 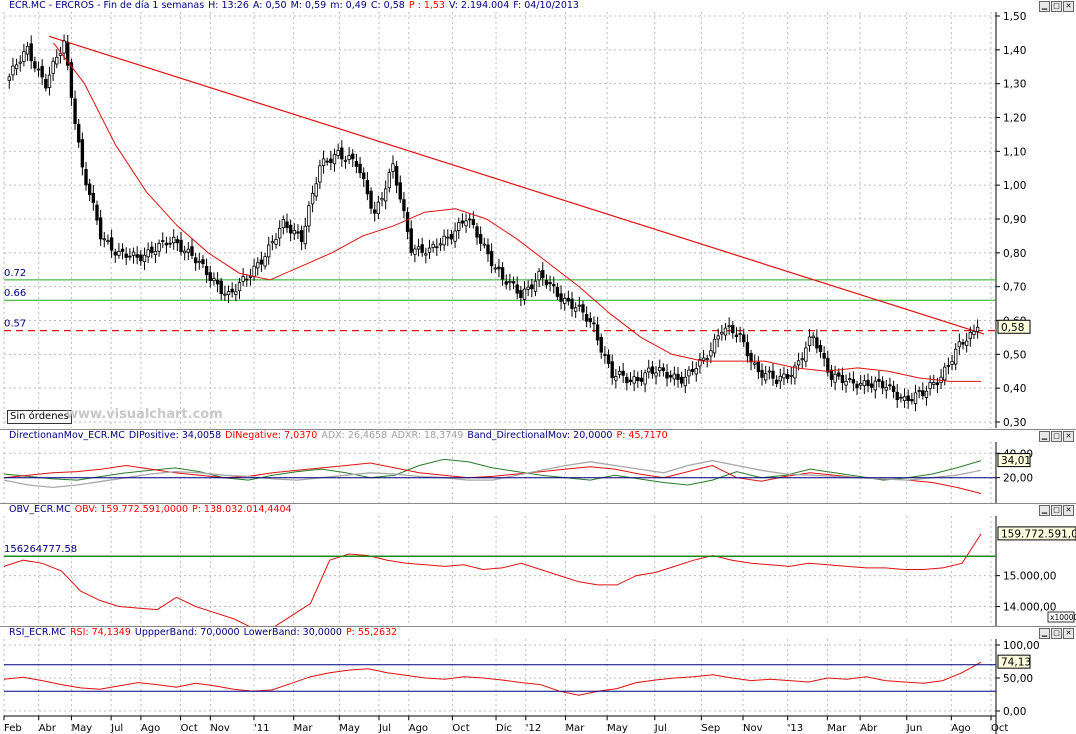 I want to click on rsi-window-buttons: ▁ □ ✕, so click(x=1056, y=633).